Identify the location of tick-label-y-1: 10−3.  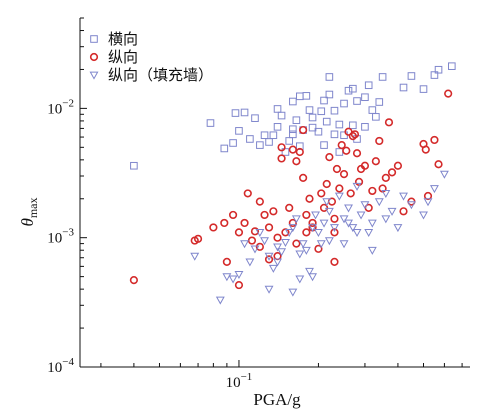
(60, 237).